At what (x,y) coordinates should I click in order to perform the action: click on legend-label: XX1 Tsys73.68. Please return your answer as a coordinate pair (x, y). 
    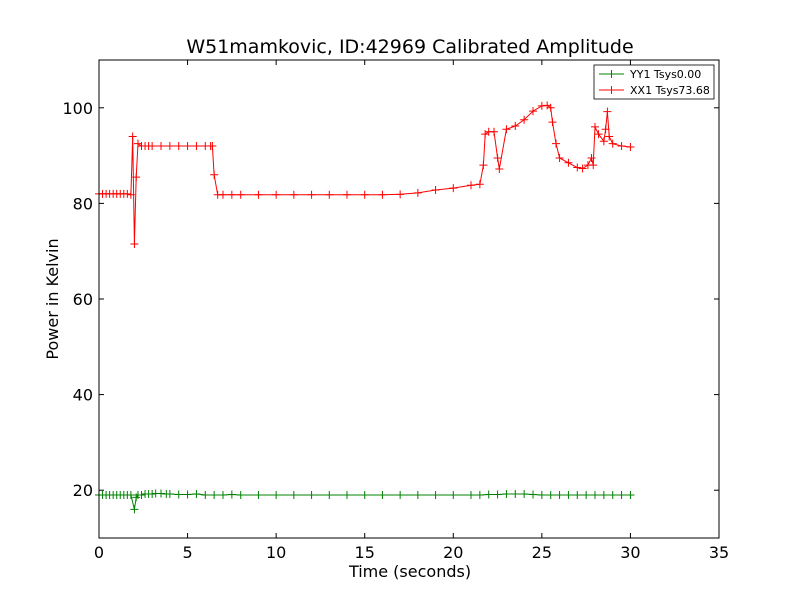
    Looking at the image, I should click on (670, 90).